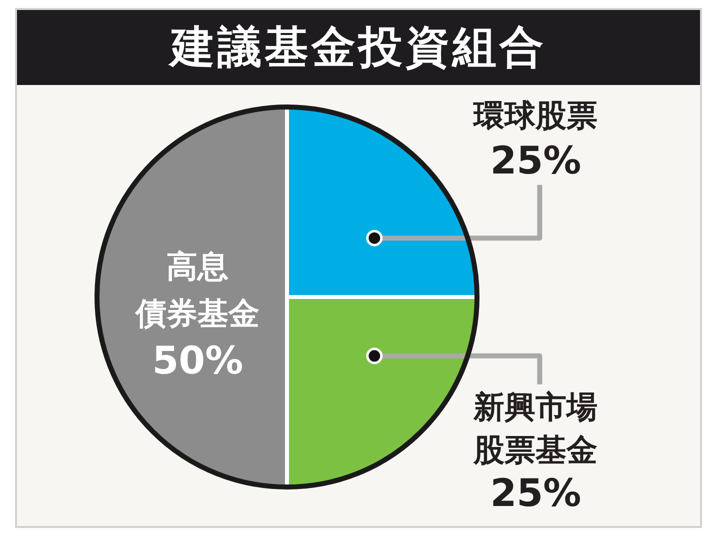 This screenshot has width=715, height=540. Describe the element at coordinates (358, 47) in the screenshot. I see `chart-title: 建議基金投資組合` at that location.